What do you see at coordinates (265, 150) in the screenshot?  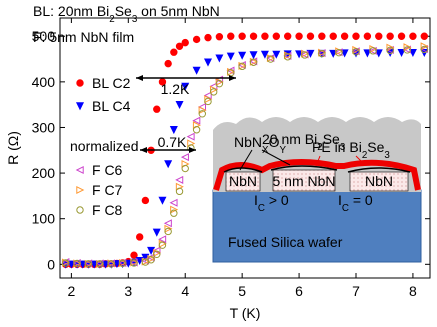 I see `oxide-label-sub: X` at bounding box center [265, 150].